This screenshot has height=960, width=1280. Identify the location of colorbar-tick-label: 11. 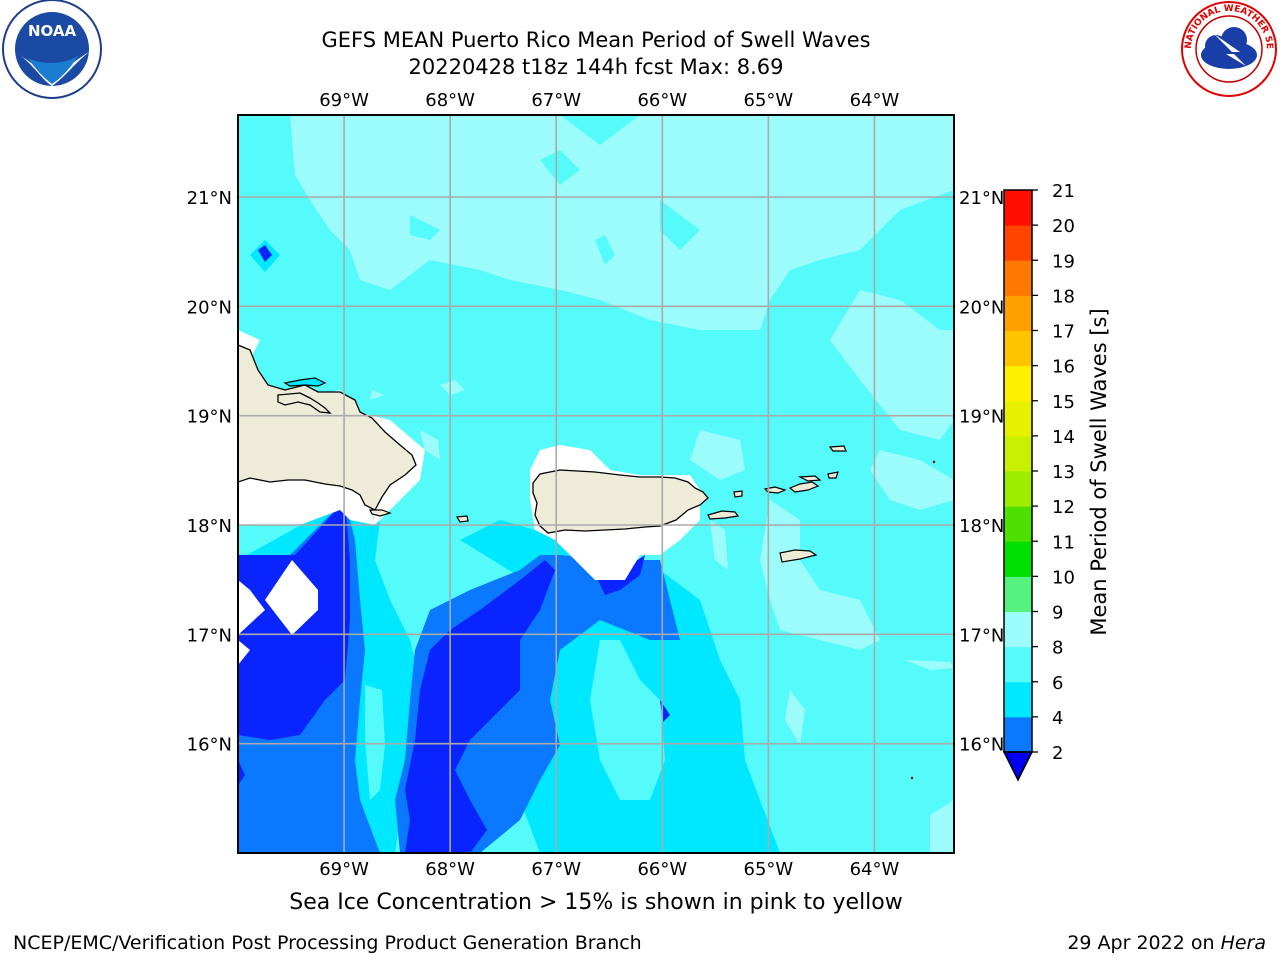
(1063, 542).